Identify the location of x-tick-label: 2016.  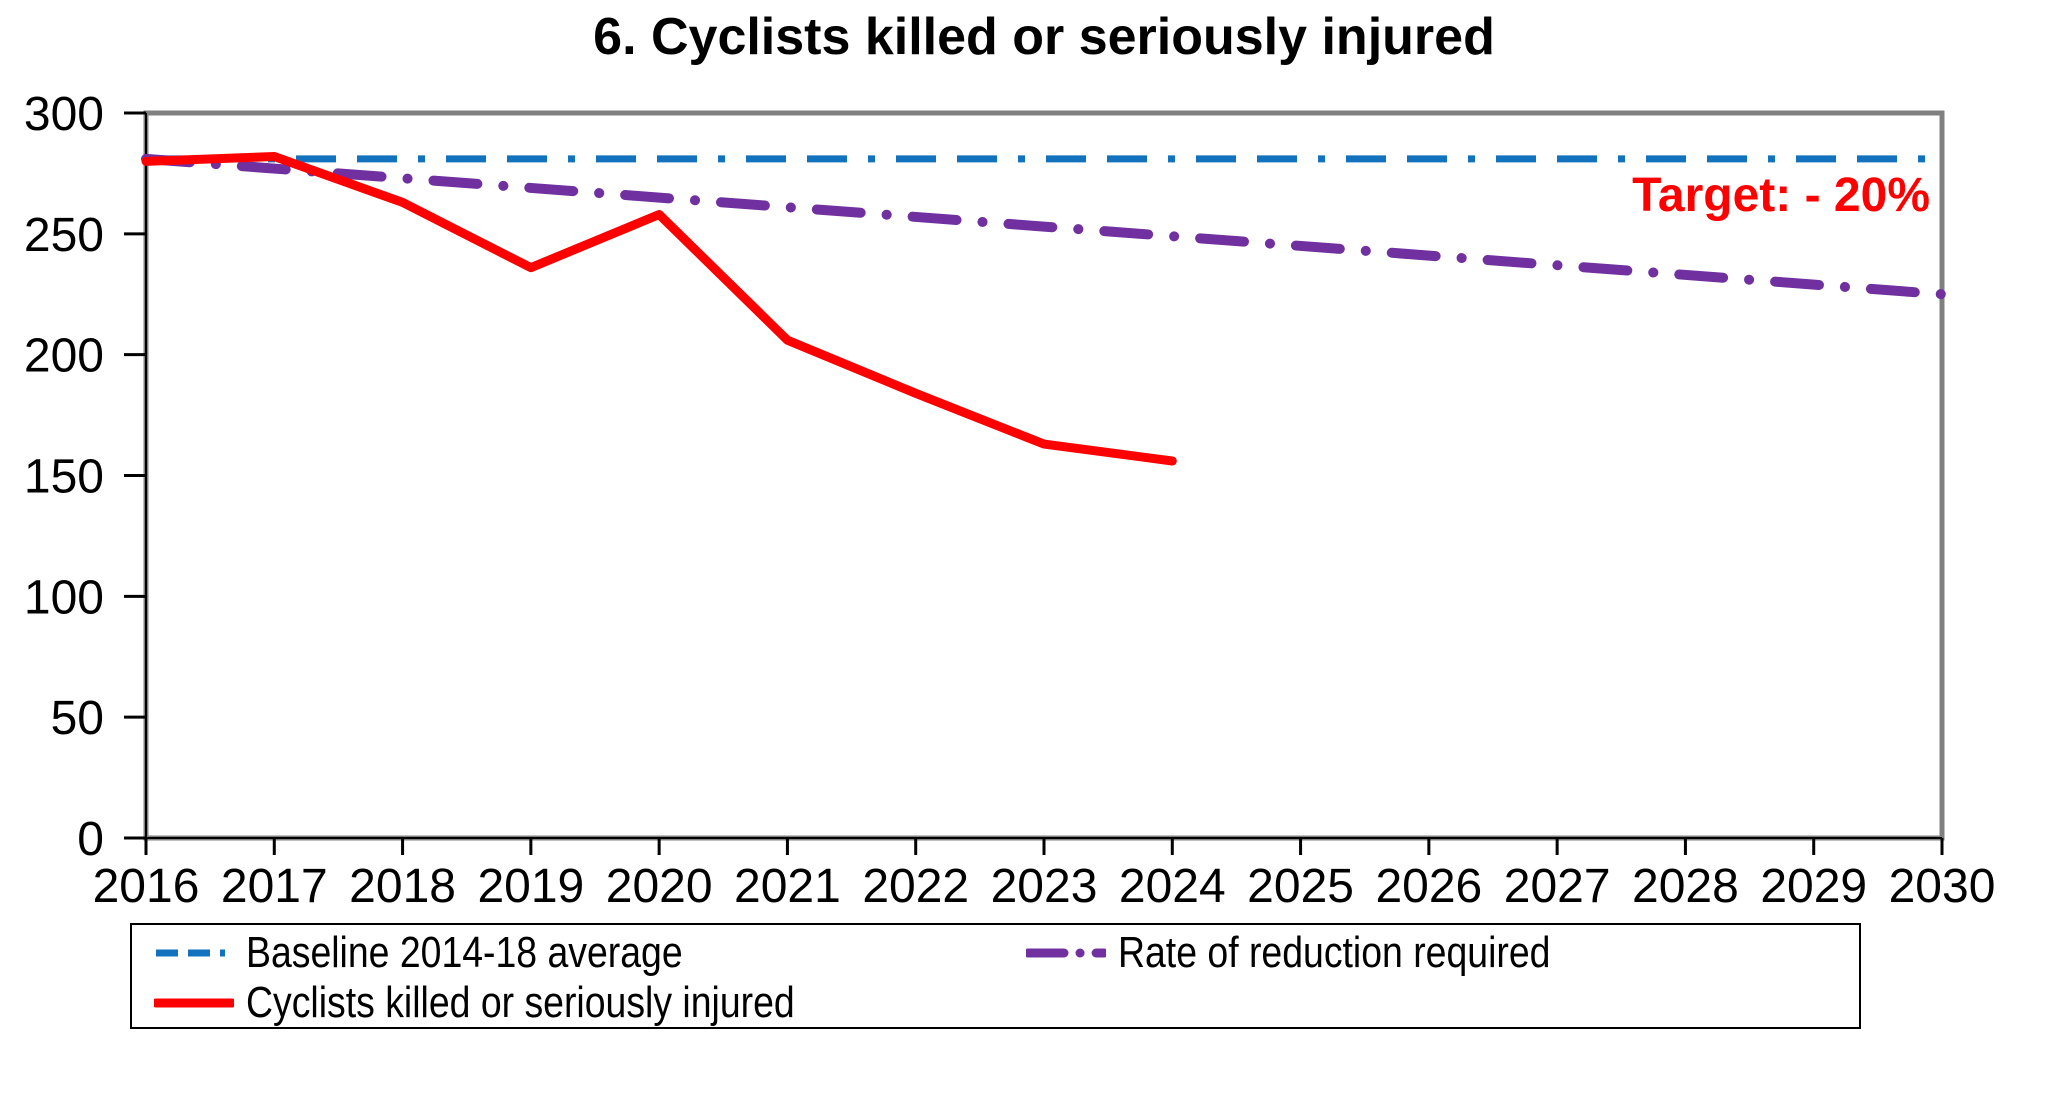
(146, 886).